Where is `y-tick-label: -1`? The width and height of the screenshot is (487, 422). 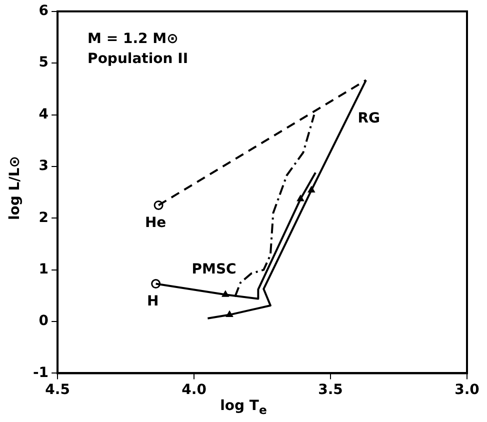 y-tick-label: -1 is located at coordinates (40, 372).